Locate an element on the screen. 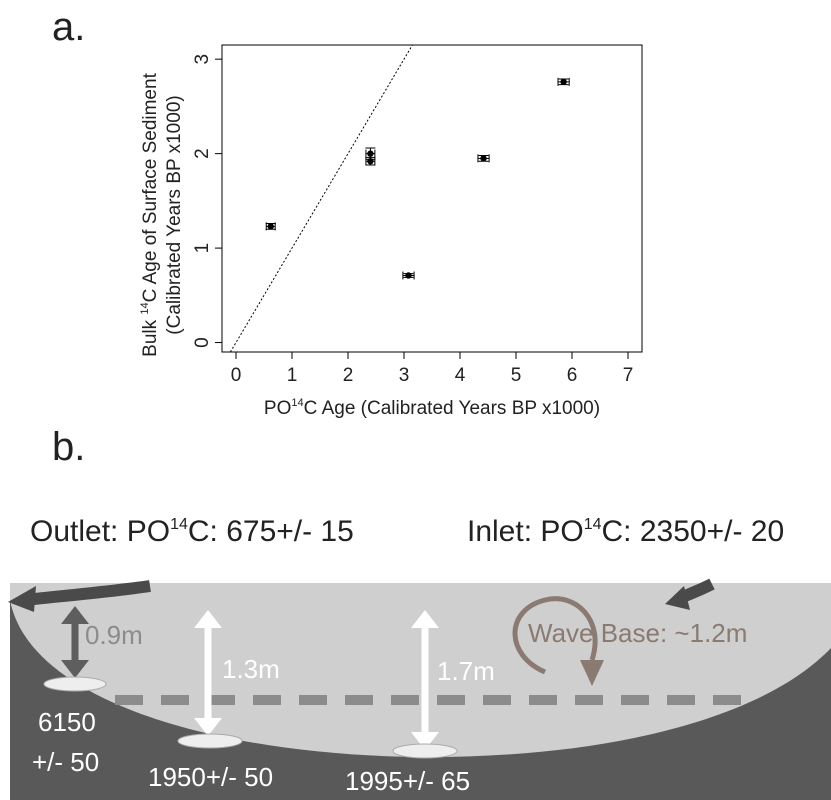  depth-label: 0.9m is located at coordinates (114, 635).